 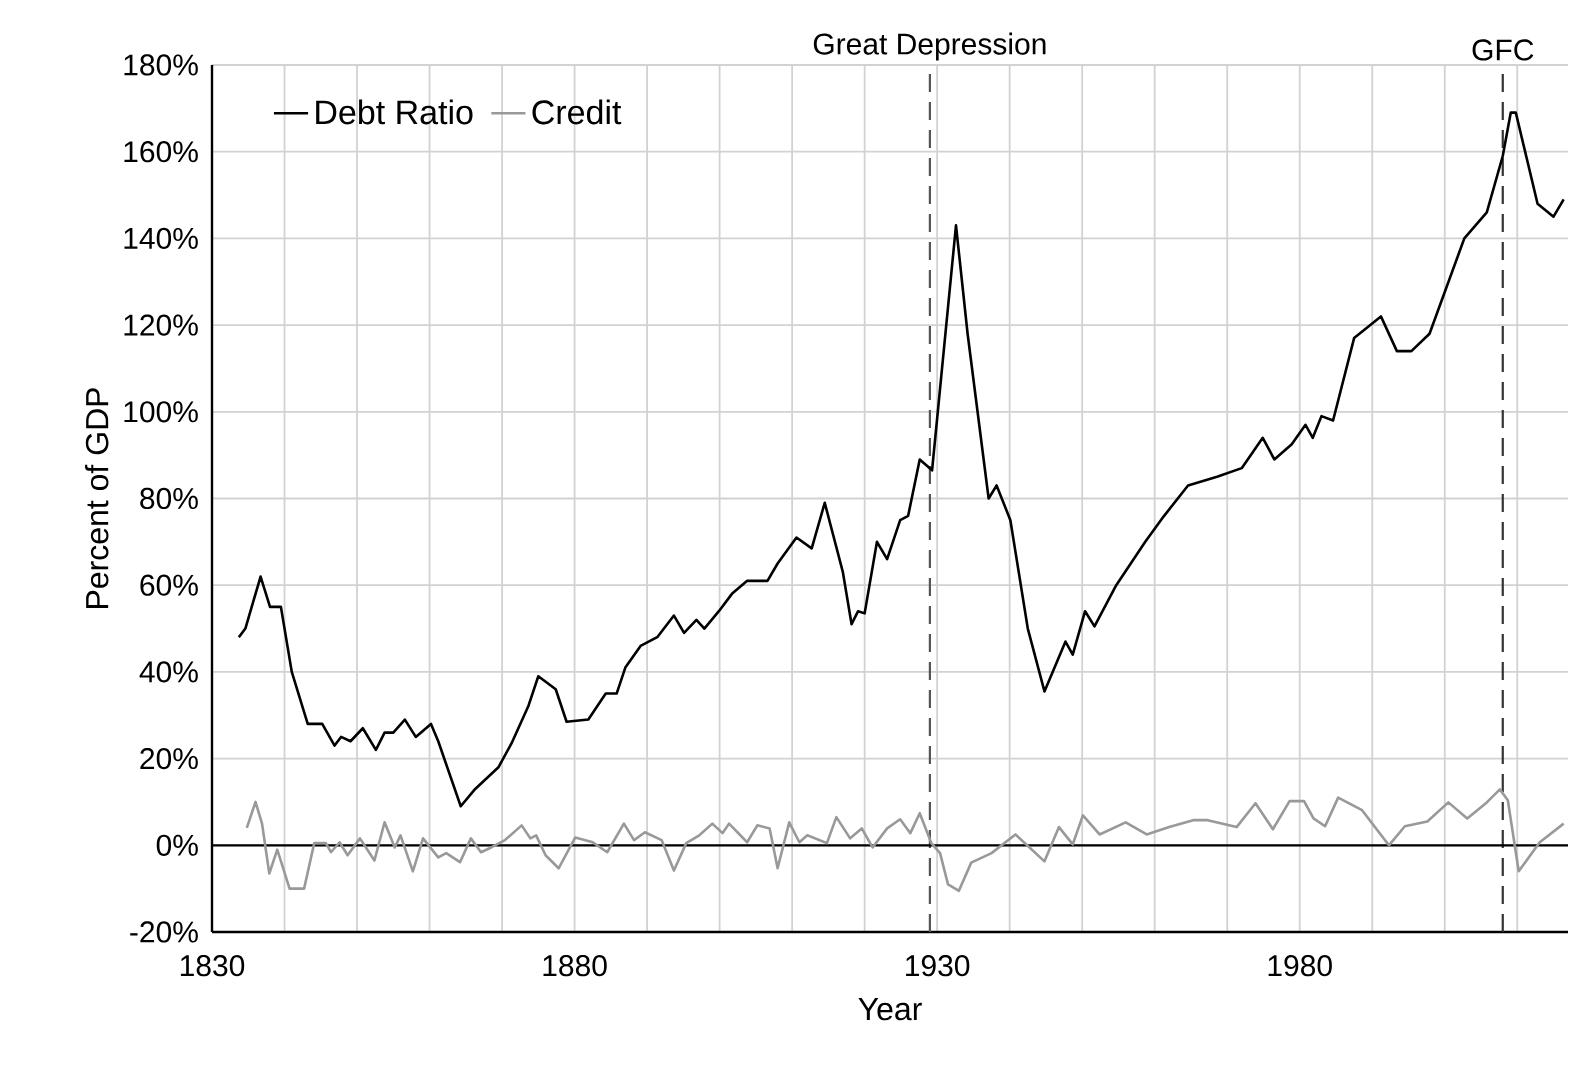 I want to click on y-tick-label: 140%, so click(x=161, y=238).